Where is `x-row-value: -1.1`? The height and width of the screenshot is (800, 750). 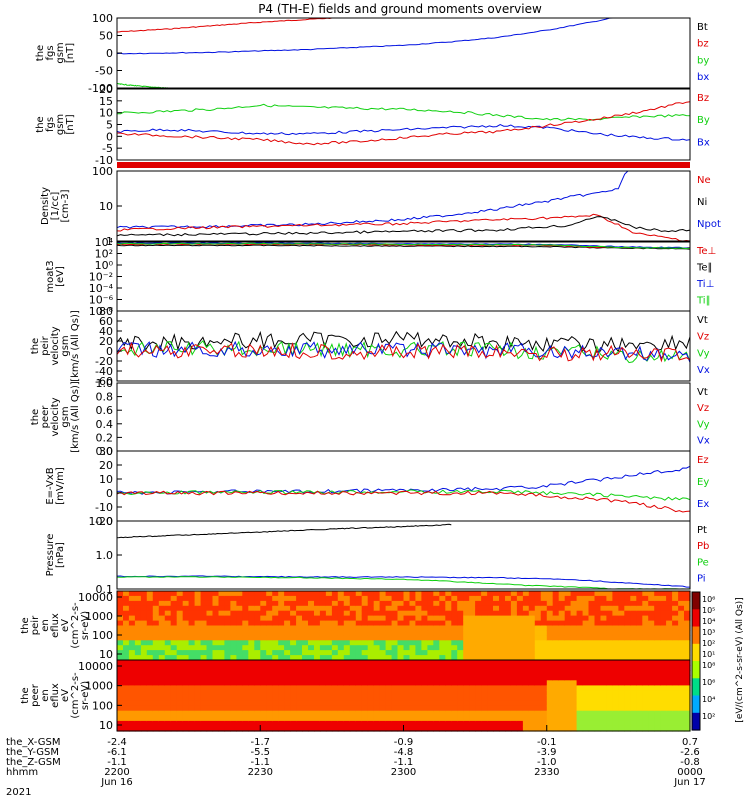 x-row-value: -1.1 is located at coordinates (117, 762).